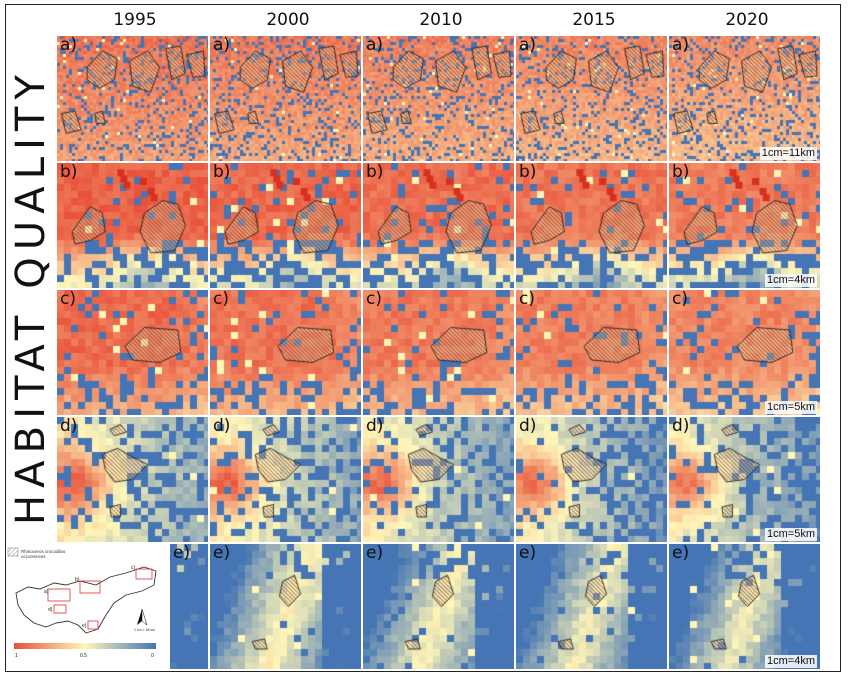 The height and width of the screenshot is (682, 850). What do you see at coordinates (77, 580) in the screenshot?
I see `inset-label-b: b)` at bounding box center [77, 580].